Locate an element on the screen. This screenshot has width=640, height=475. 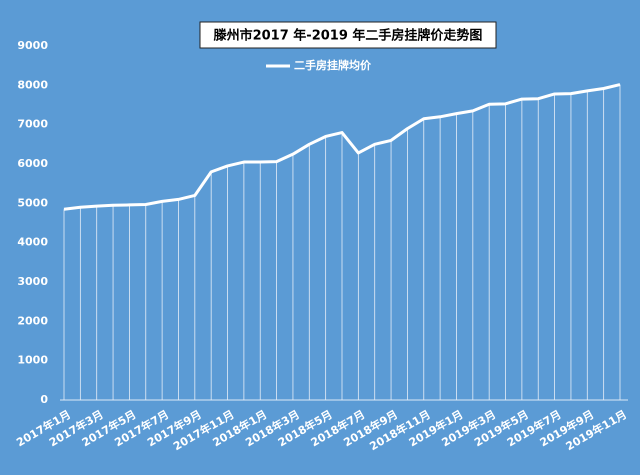
y-tick-label: 9000 is located at coordinates (32, 45).